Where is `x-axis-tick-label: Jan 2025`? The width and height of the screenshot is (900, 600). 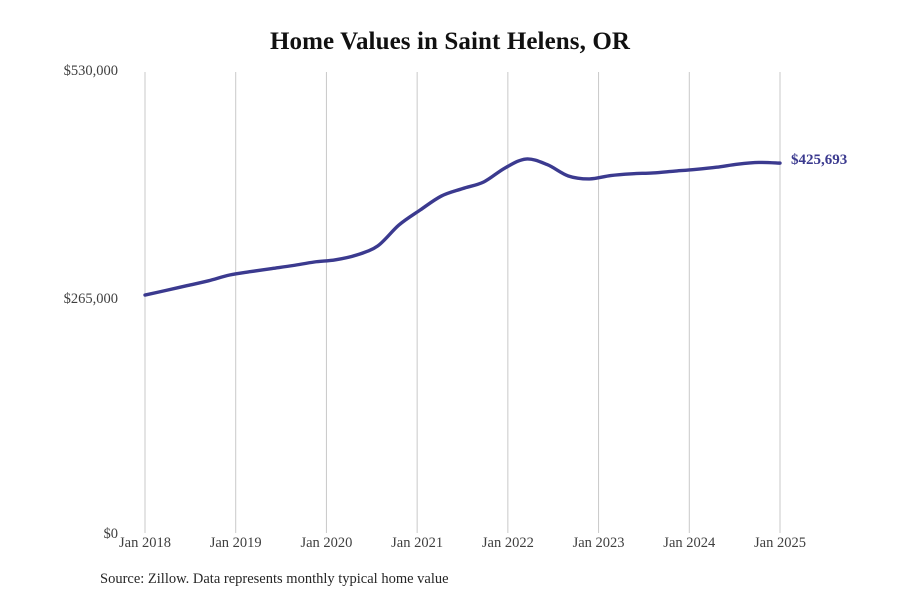
x-axis-tick-label: Jan 2025 is located at coordinates (780, 543).